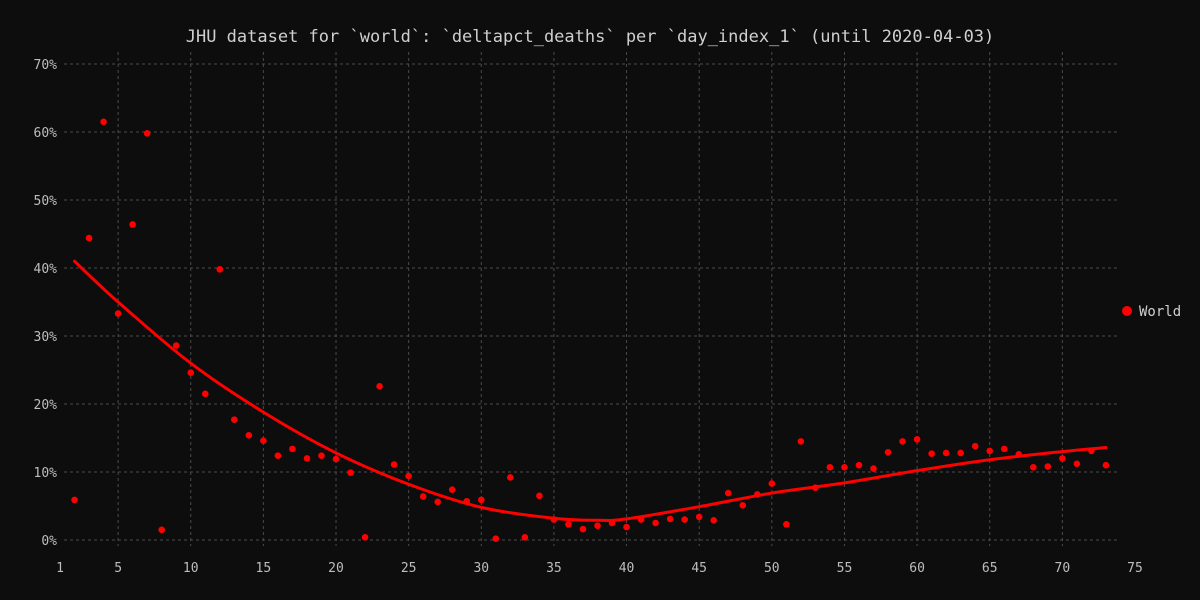 This screenshot has width=1200, height=600. What do you see at coordinates (772, 568) in the screenshot?
I see `x-tick-label: 50` at bounding box center [772, 568].